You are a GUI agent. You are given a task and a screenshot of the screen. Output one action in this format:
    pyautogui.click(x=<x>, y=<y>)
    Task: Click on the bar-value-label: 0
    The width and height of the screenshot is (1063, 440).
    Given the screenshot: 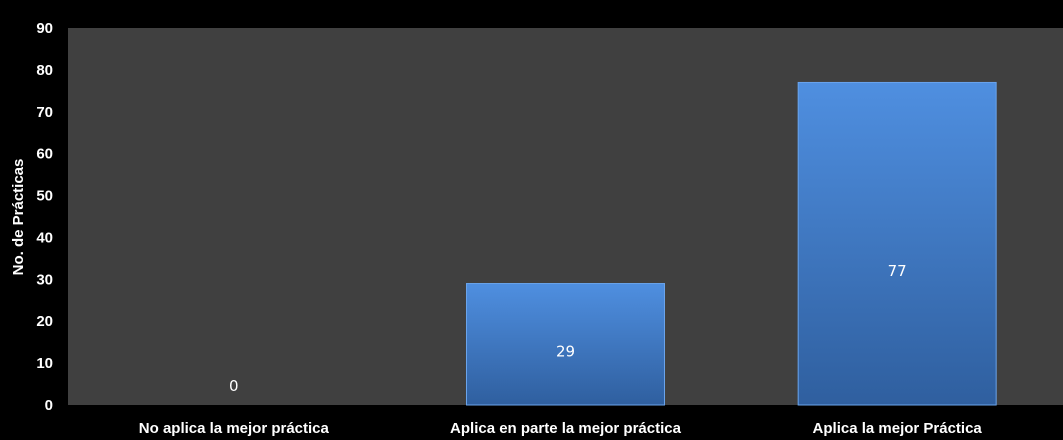 What is the action you would take?
    pyautogui.click(x=234, y=386)
    